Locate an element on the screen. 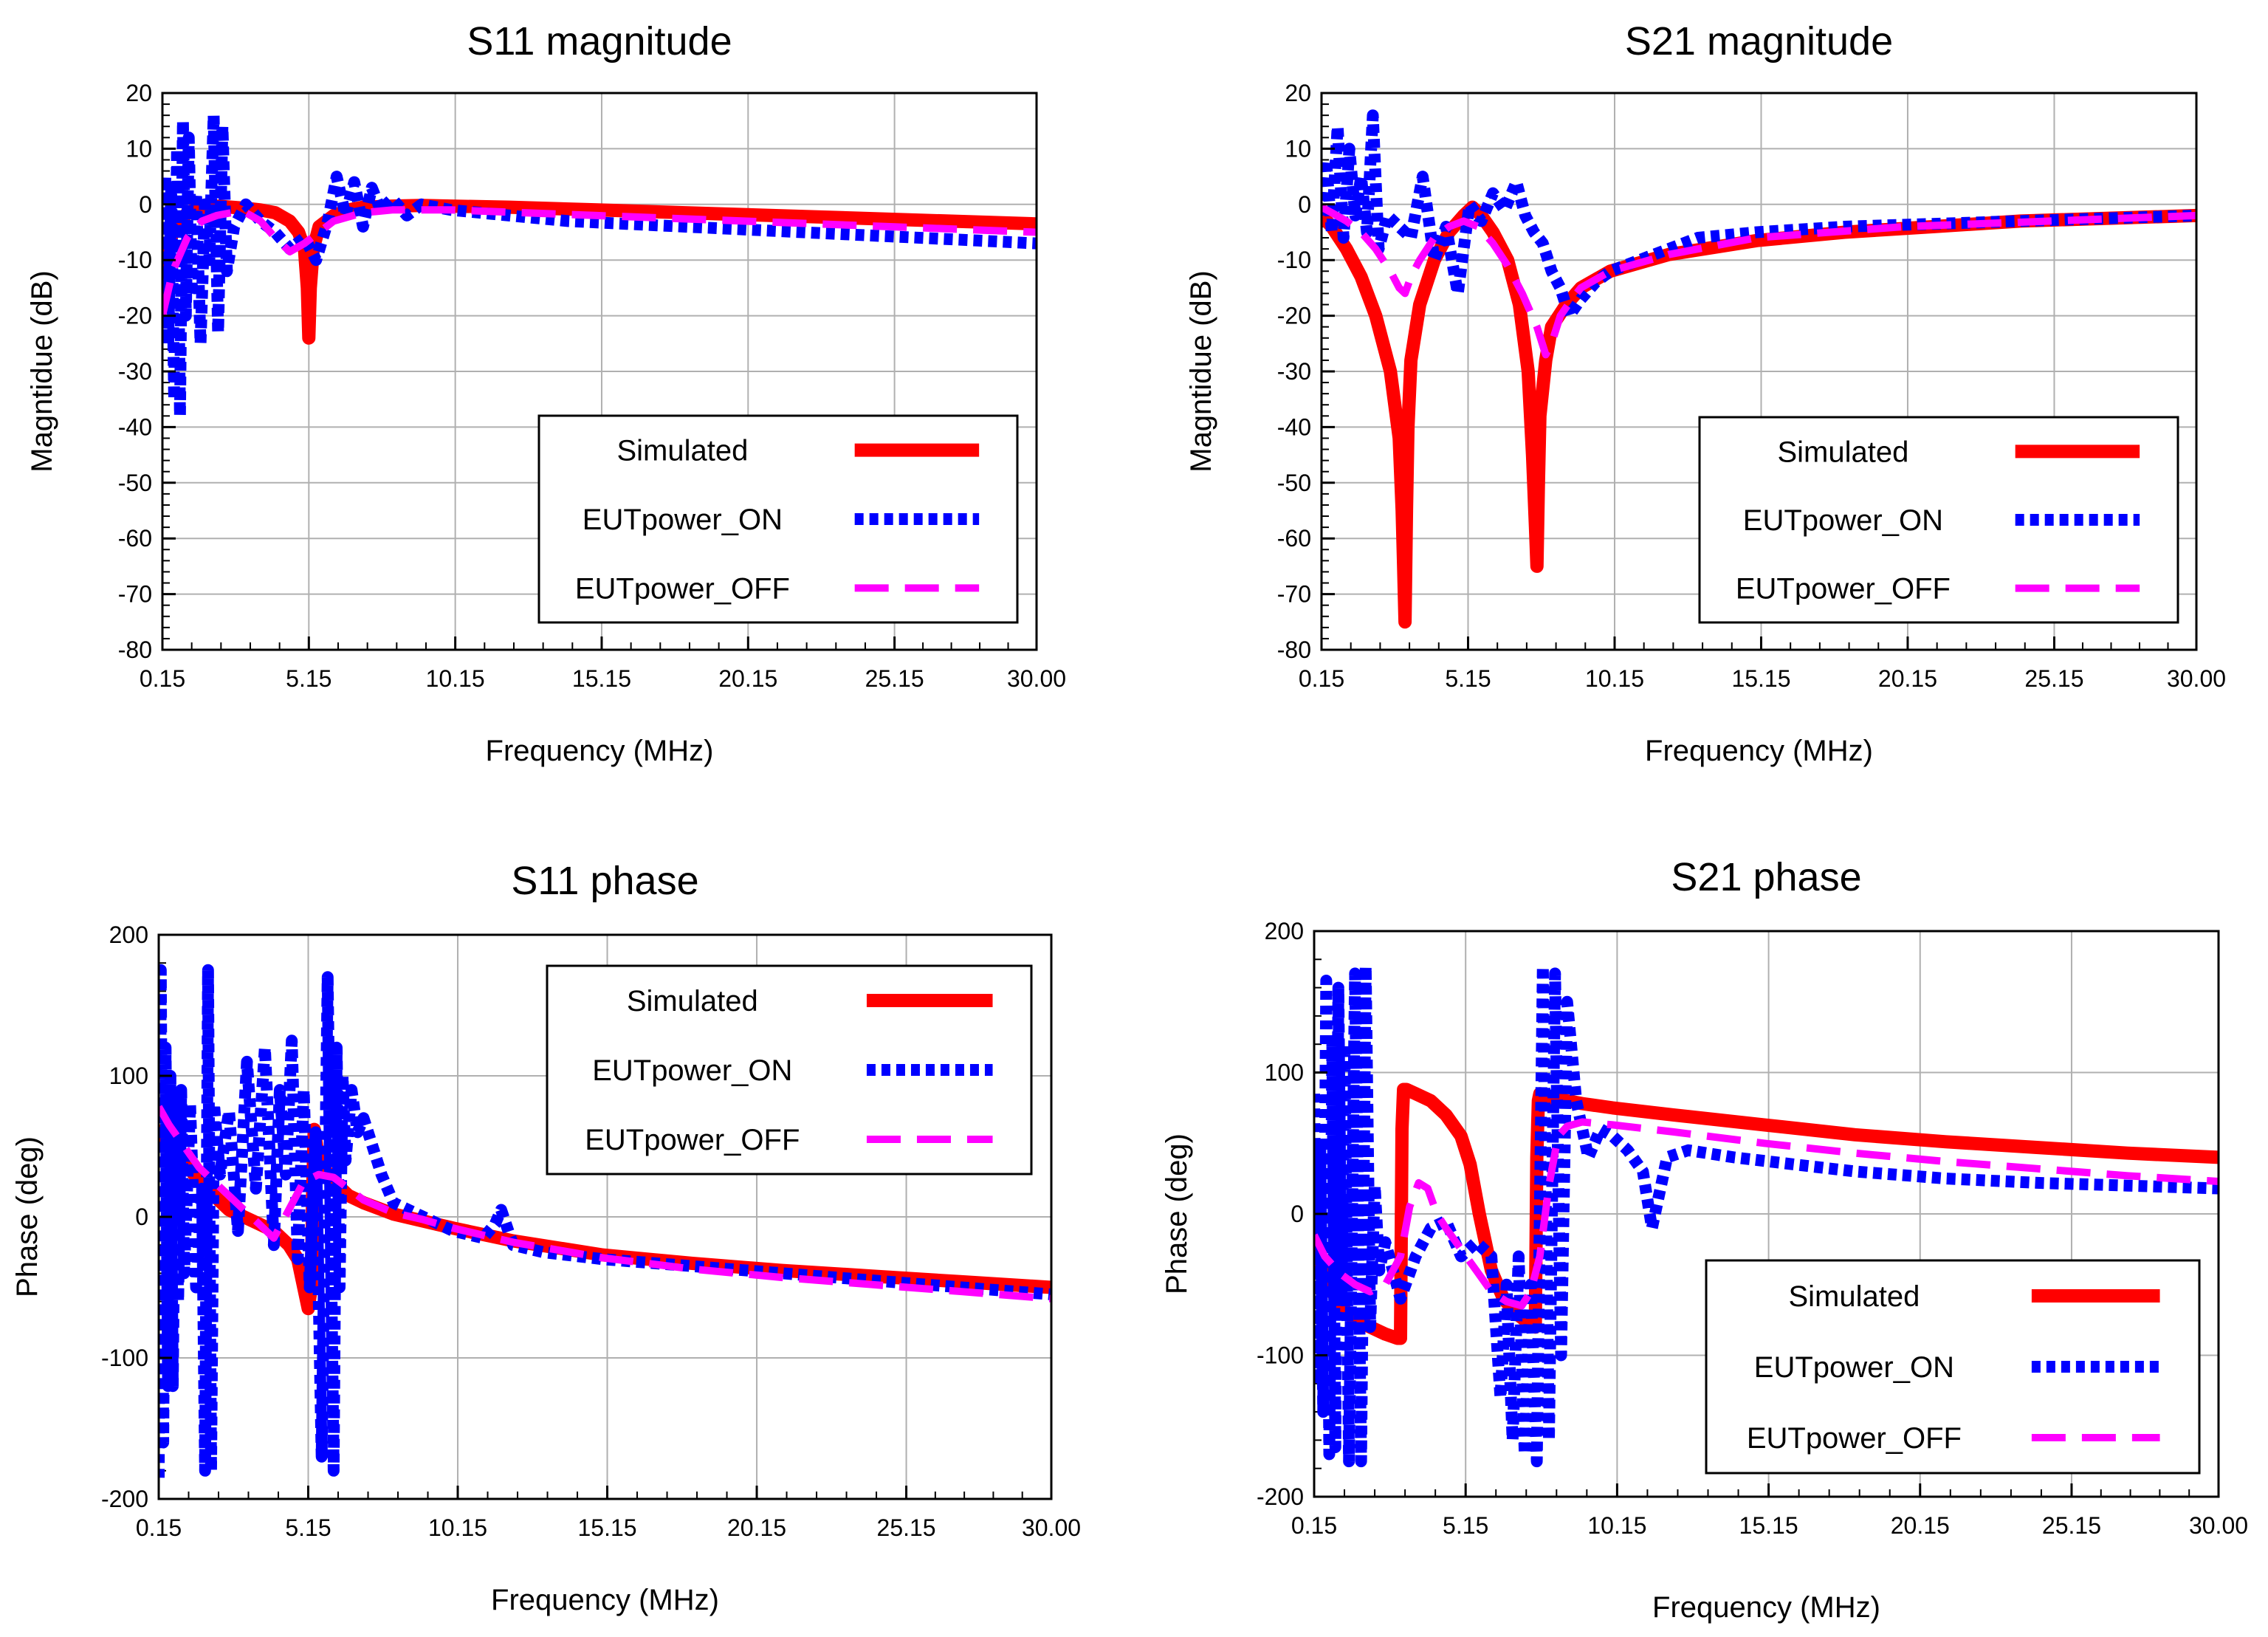 The image size is (2268, 1637). chart-title: S21 phase is located at coordinates (1766, 877).